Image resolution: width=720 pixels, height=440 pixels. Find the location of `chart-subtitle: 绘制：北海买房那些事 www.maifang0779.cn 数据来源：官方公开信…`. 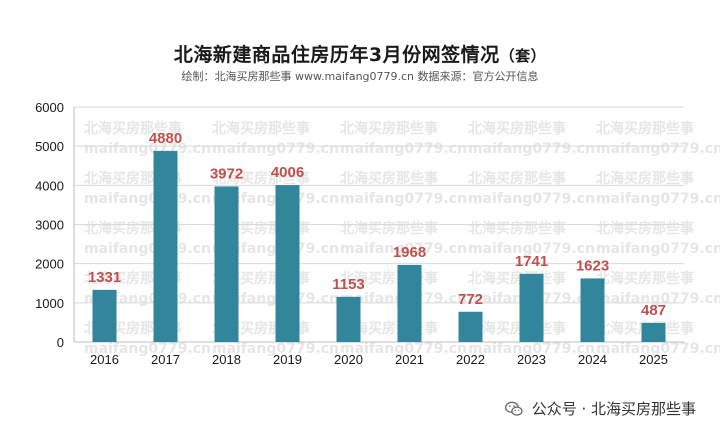

chart-subtitle: 绘制：北海买房那些事 www.maifang0779.cn 数据来源：官方公开信… is located at coordinates (360, 76).